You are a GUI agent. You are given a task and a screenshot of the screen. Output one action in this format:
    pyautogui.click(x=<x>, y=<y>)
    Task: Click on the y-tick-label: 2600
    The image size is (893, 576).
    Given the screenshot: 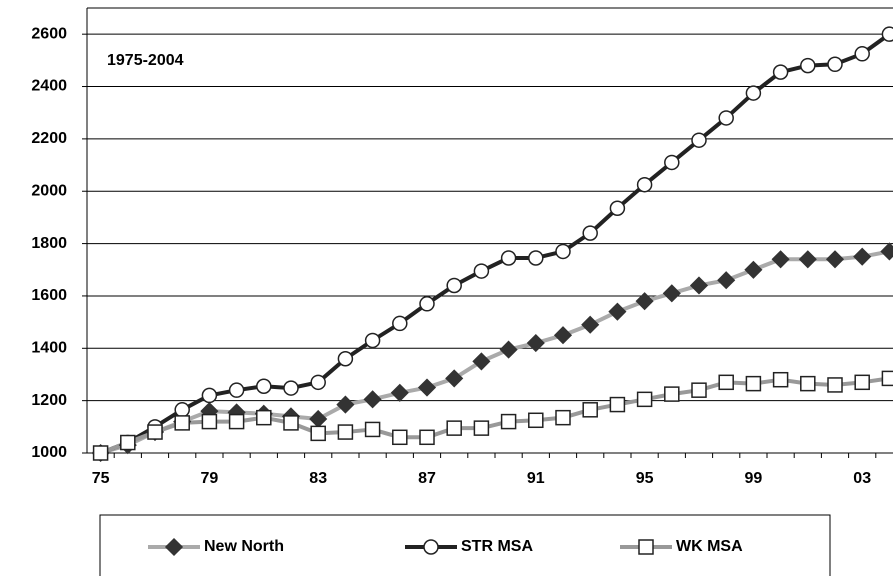 What is the action you would take?
    pyautogui.click(x=49, y=33)
    